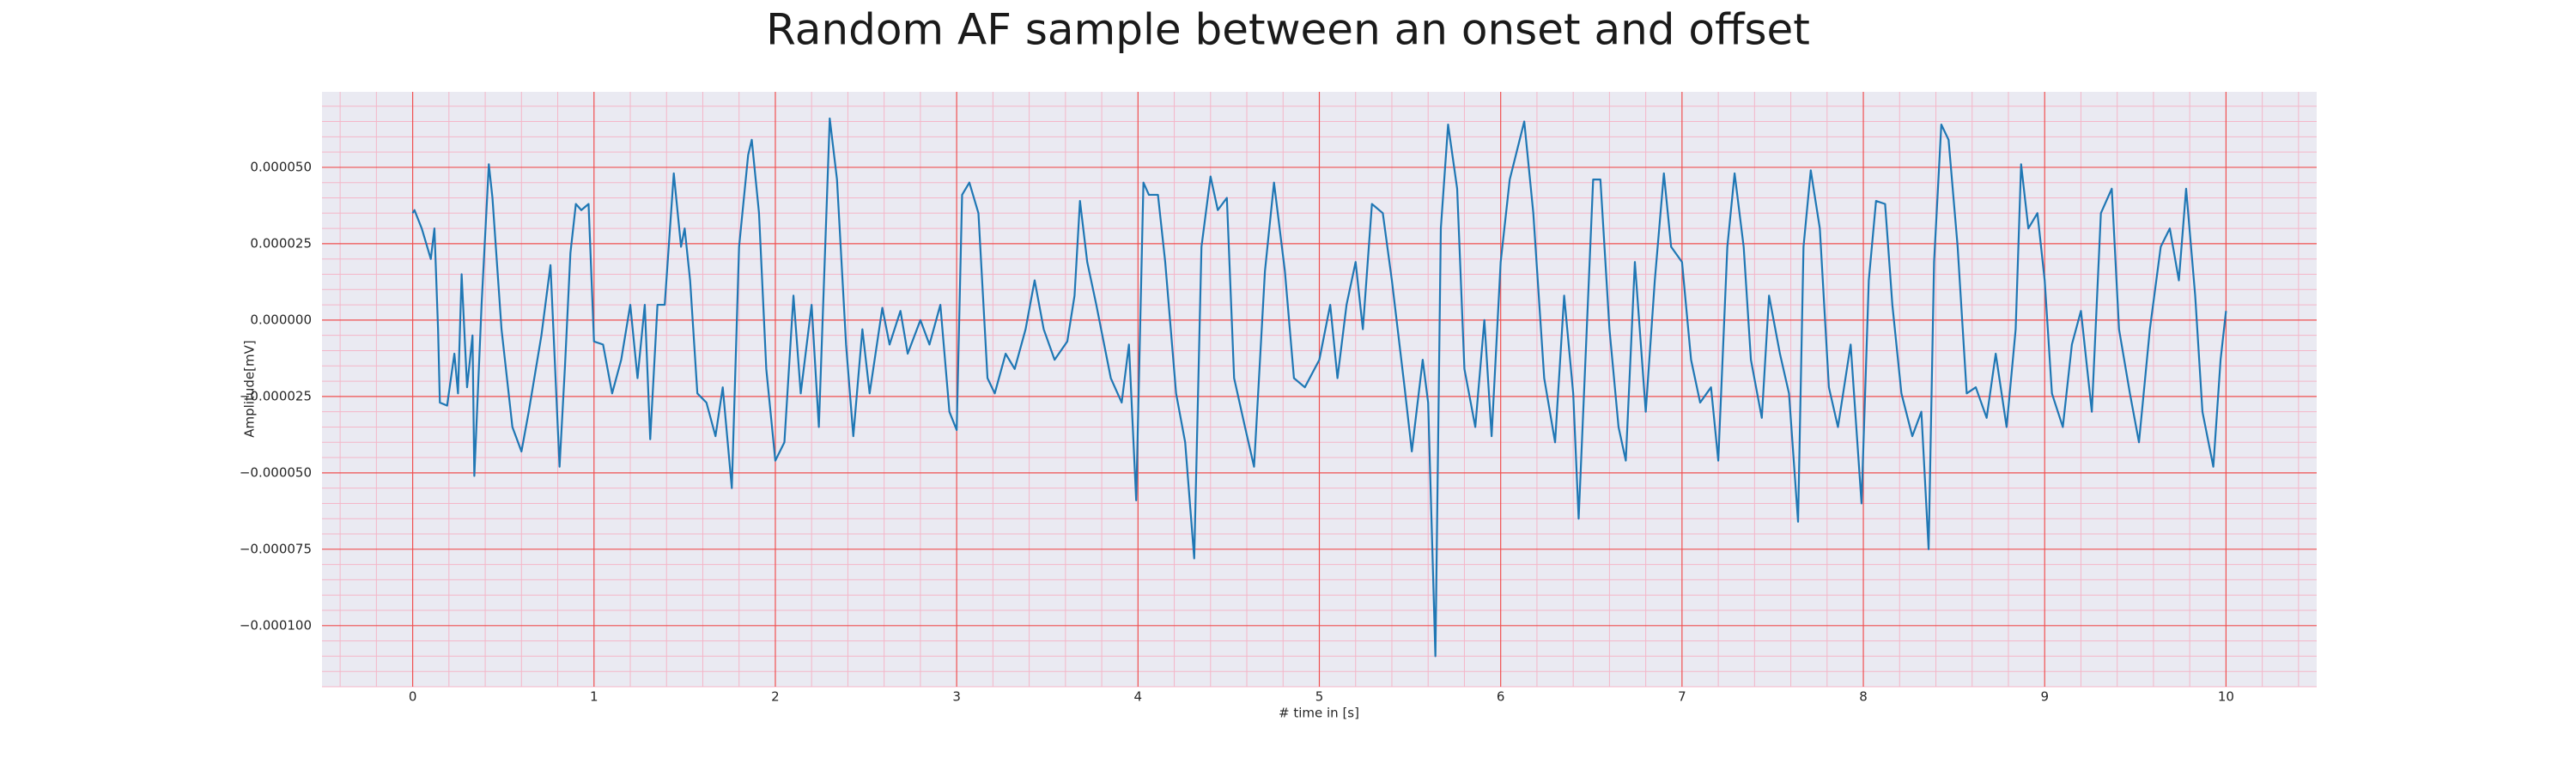  Describe the element at coordinates (957, 697) in the screenshot. I see `x-tick-label: 3` at that location.